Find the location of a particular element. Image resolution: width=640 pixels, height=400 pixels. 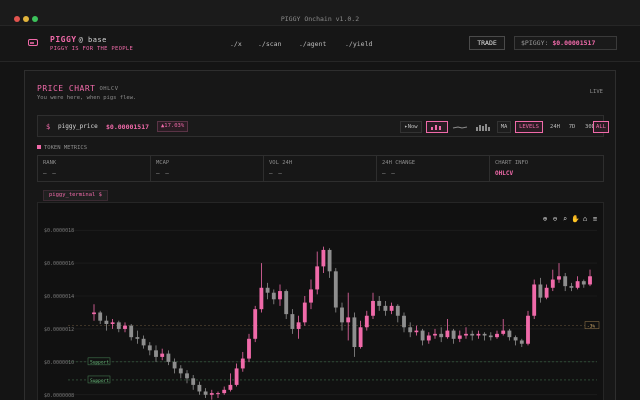

search-icon: ⌕ is located at coordinates (565, 219).